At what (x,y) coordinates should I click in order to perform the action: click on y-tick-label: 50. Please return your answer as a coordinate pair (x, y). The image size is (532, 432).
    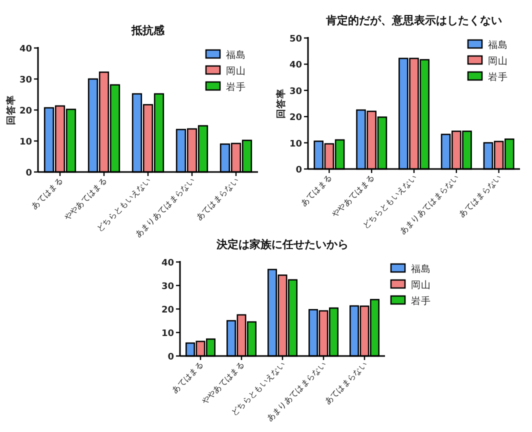
    Looking at the image, I should click on (295, 39).